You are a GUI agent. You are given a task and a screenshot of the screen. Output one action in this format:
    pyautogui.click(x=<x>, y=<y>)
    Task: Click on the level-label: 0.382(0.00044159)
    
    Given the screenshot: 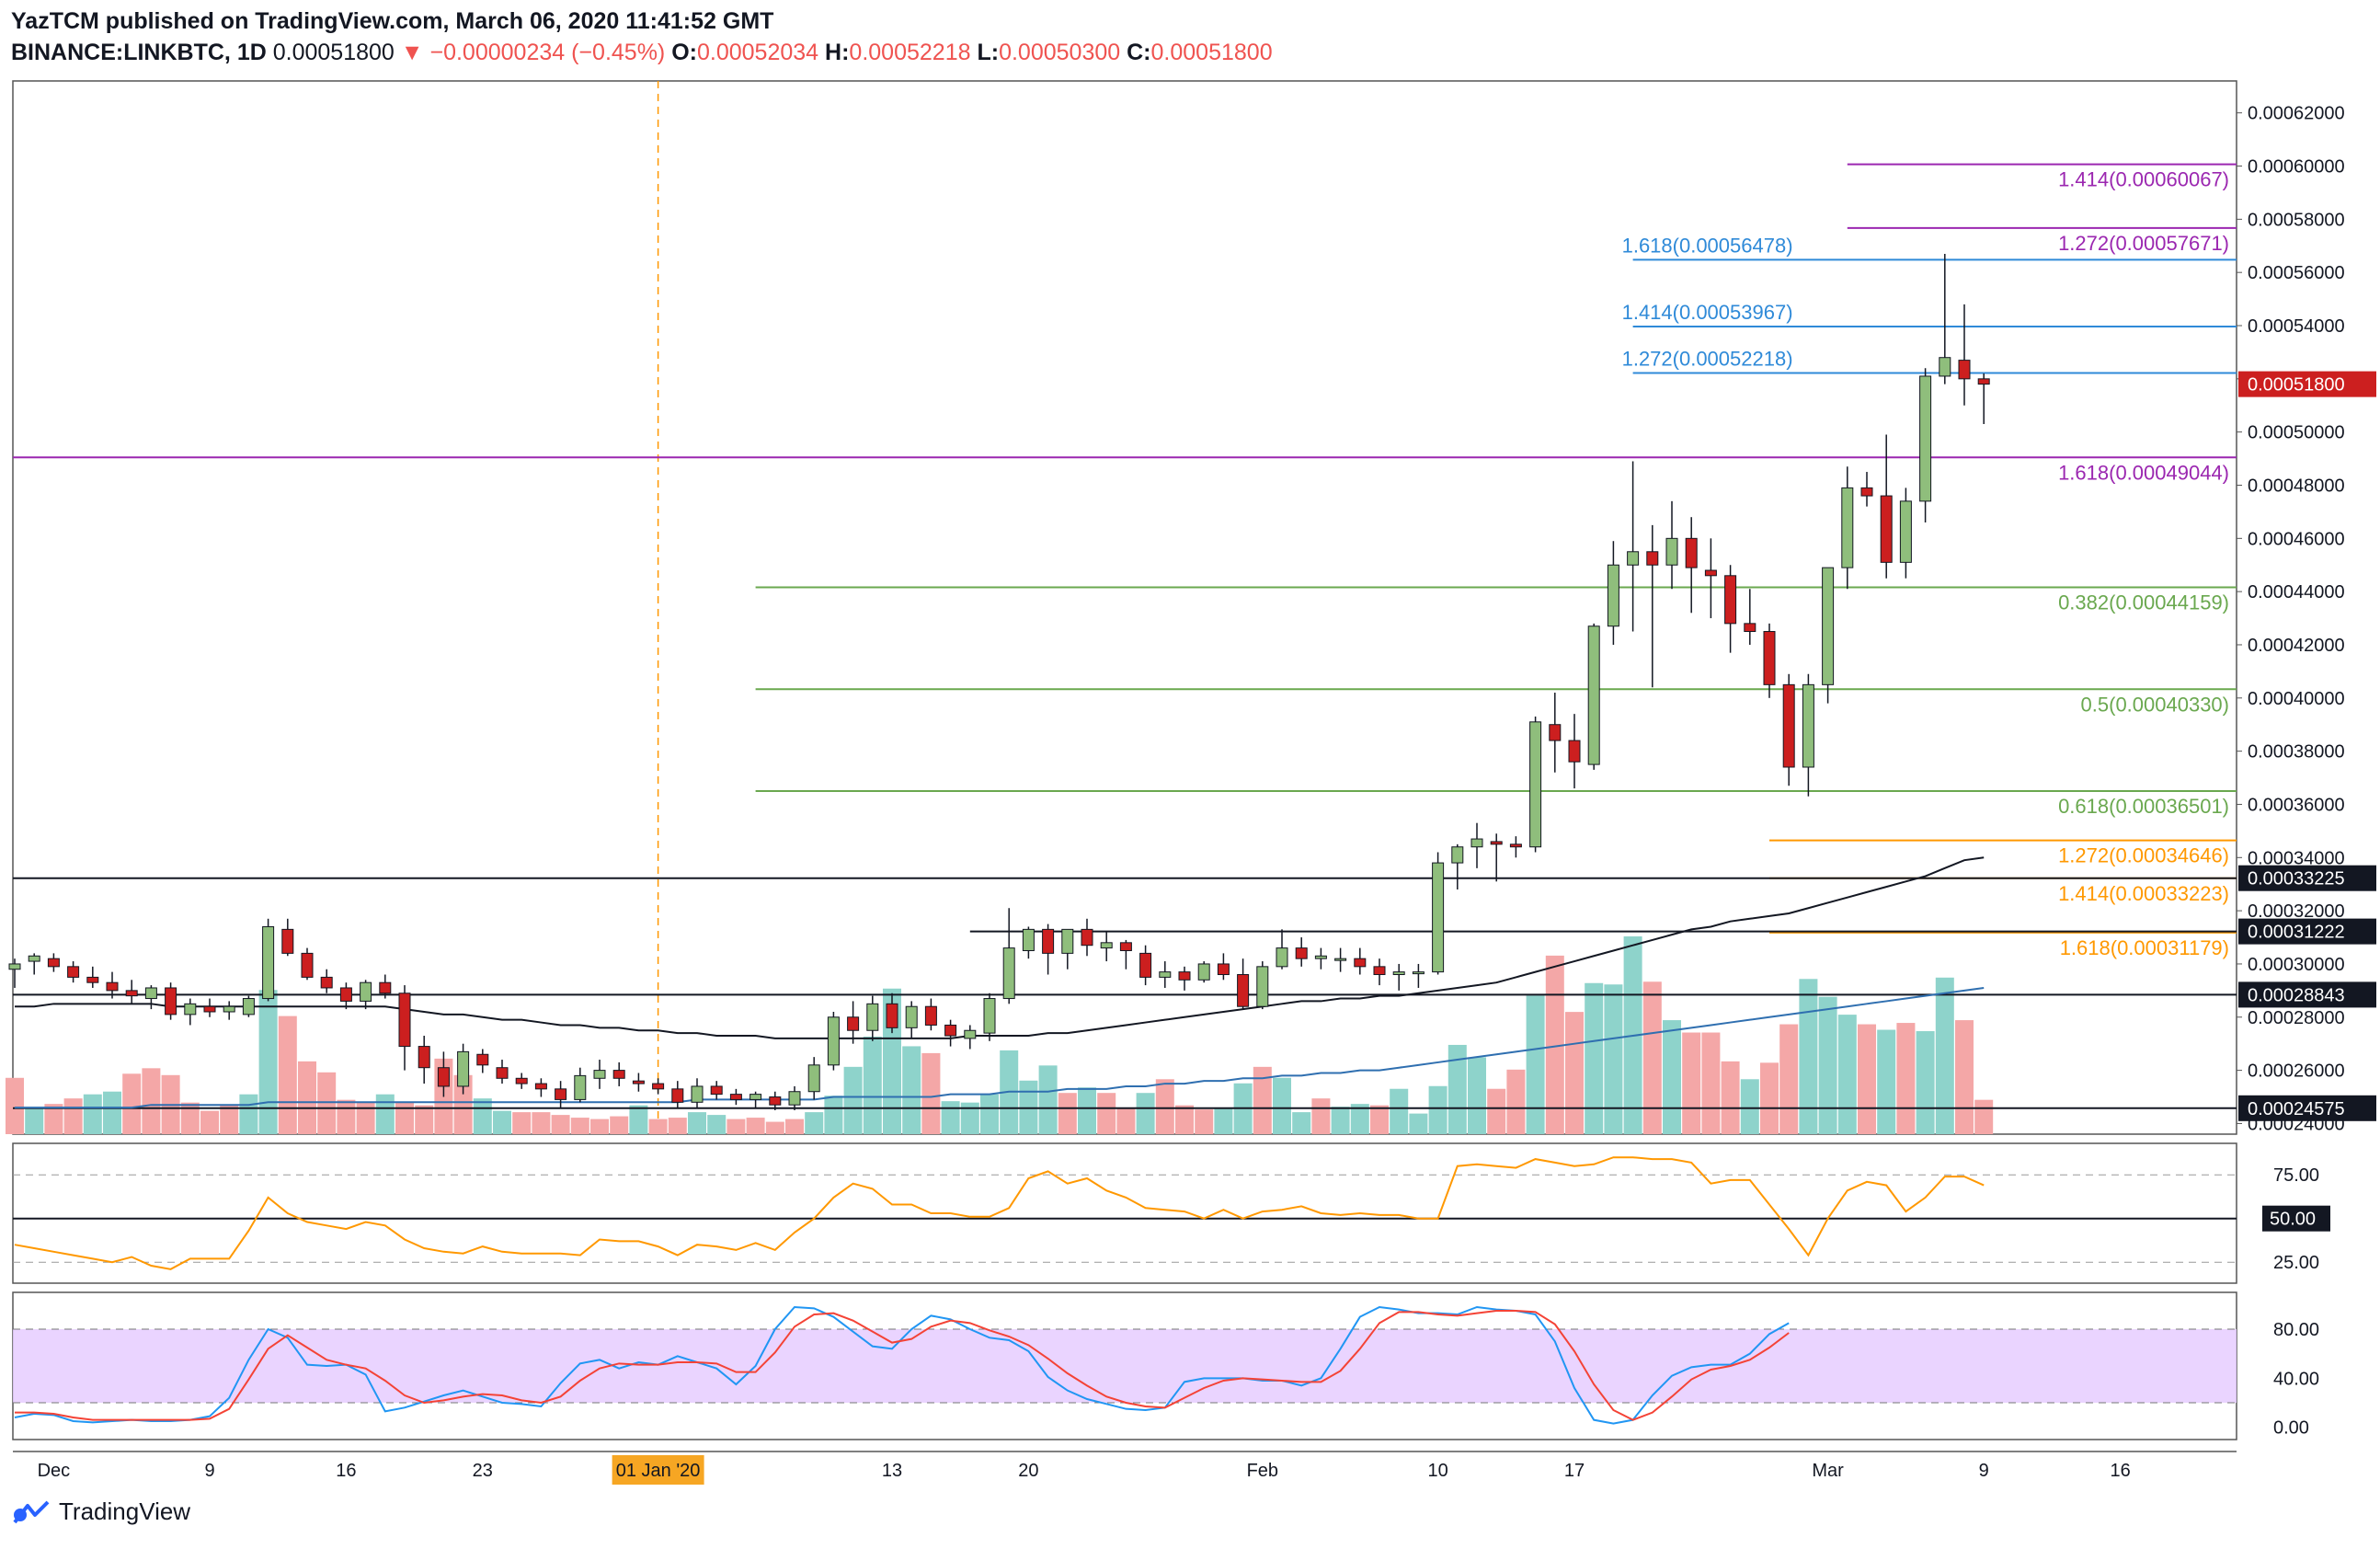 What is the action you would take?
    pyautogui.click(x=2143, y=602)
    